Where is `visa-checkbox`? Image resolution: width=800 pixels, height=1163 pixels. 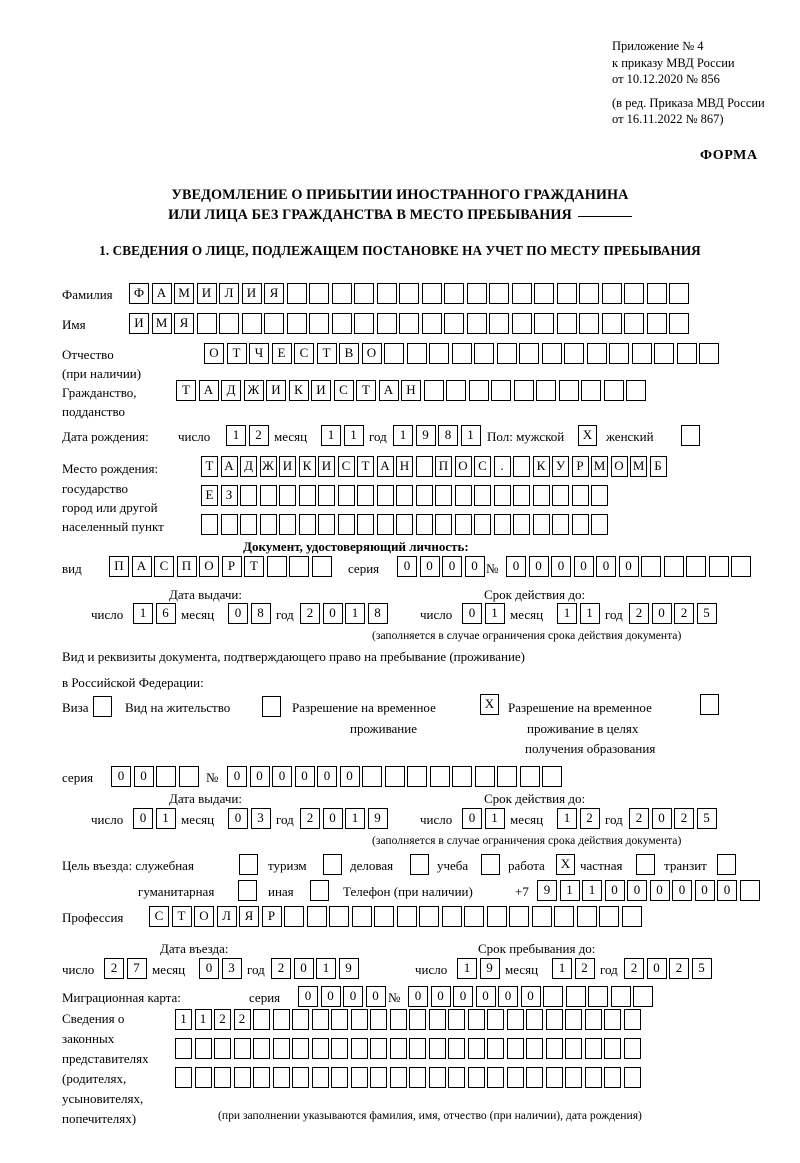
visa-checkbox is located at coordinates (102, 706).